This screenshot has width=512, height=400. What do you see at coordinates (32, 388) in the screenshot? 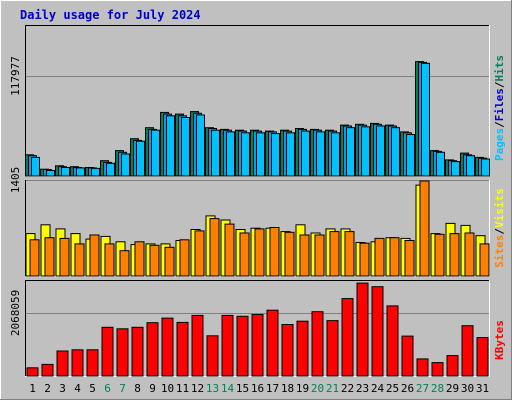
I see `x-tick-label-day-1: 1` at bounding box center [32, 388].